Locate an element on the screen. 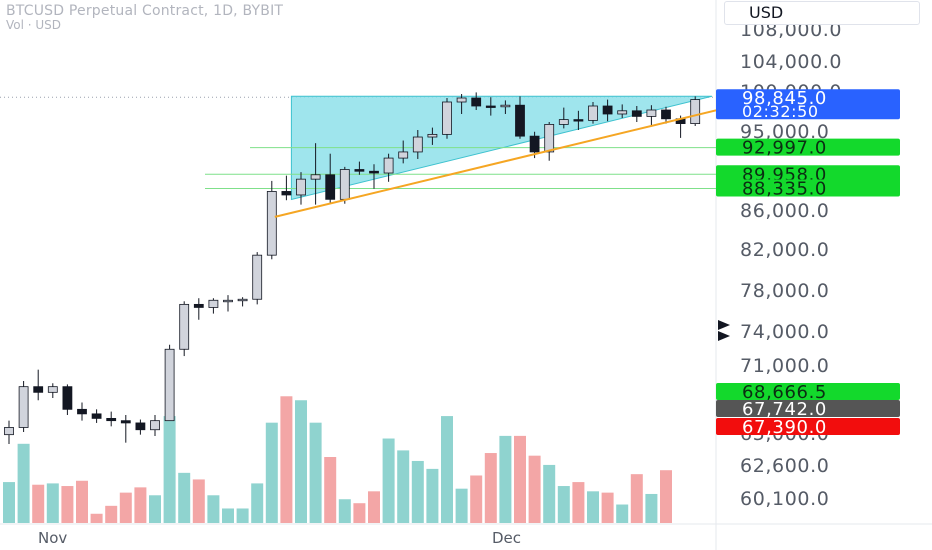 This screenshot has width=932, height=550. currency-button: USD is located at coordinates (822, 13).